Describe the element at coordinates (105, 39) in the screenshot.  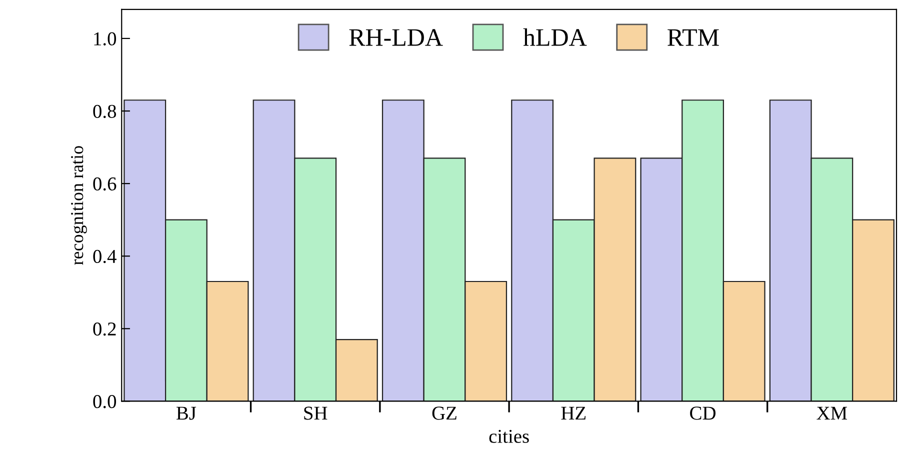
I see `y-tick-label: 1.0` at that location.